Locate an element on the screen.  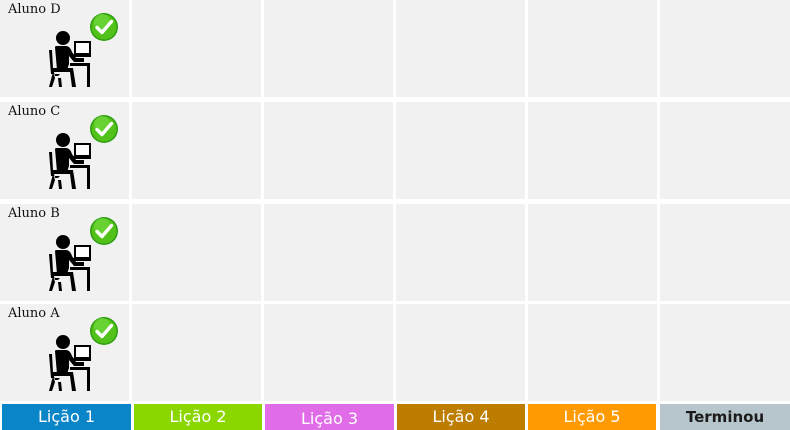
student-name: Aluno D is located at coordinates (34, 9).